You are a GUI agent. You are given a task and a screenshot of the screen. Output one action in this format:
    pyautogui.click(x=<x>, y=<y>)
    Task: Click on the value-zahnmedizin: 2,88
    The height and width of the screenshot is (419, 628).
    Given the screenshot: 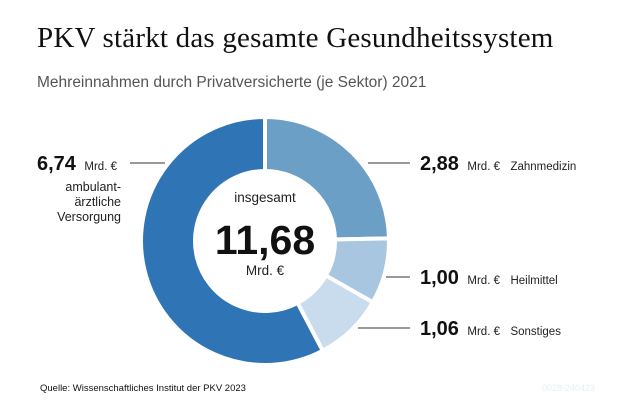 What is the action you would take?
    pyautogui.click(x=439, y=164)
    